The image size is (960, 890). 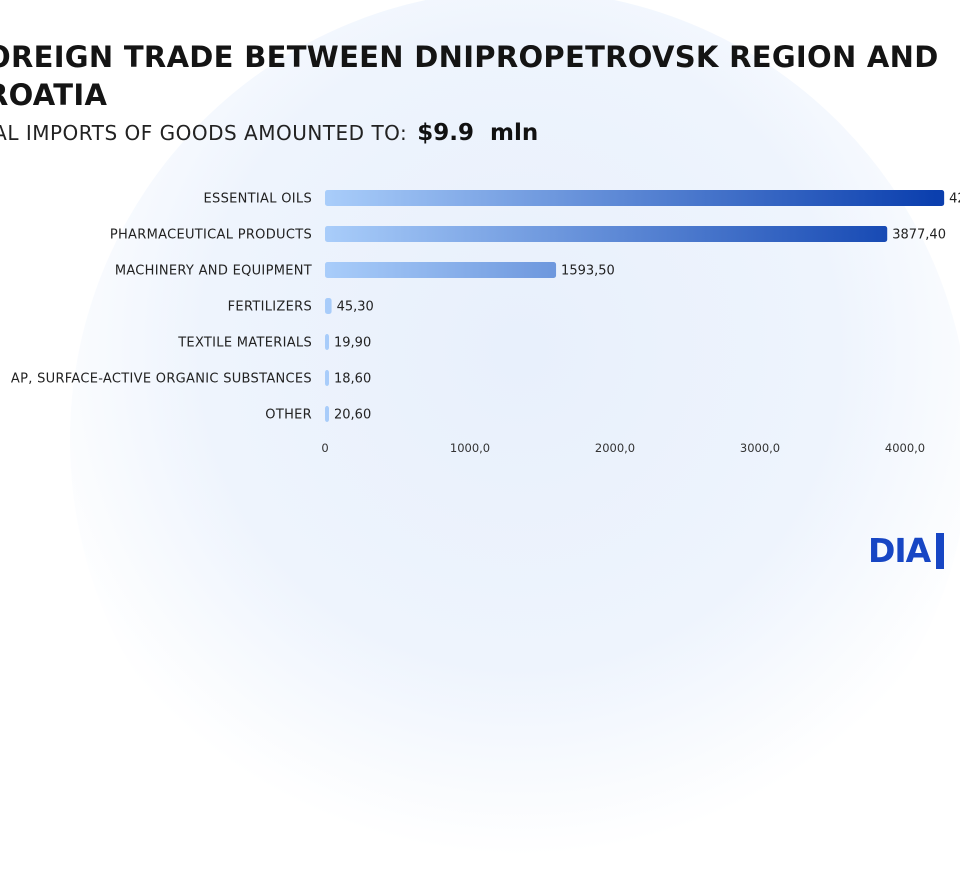 What do you see at coordinates (352, 379) in the screenshot?
I see `value-label: 18,60` at bounding box center [352, 379].